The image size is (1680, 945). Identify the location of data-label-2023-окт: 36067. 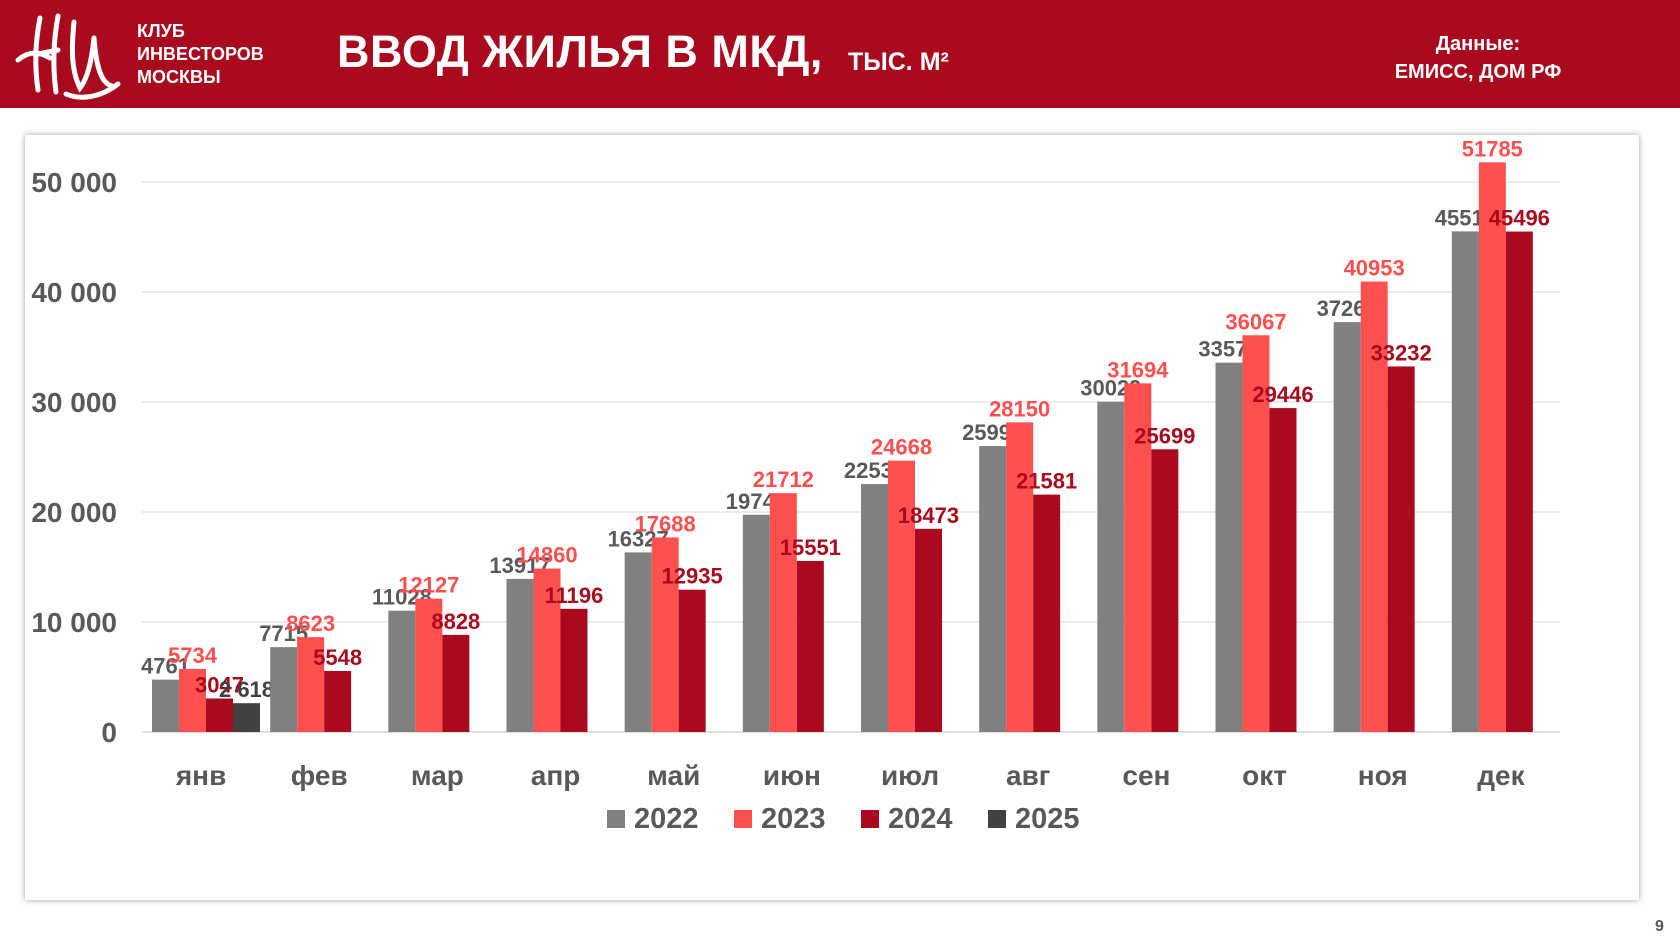
(1255, 321).